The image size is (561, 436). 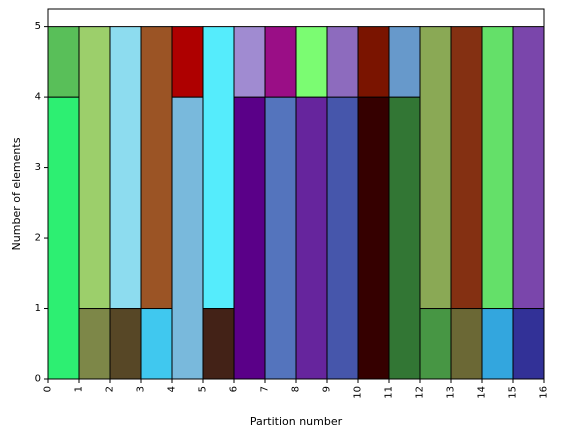 I want to click on x-tick-label: 8, so click(x=296, y=389).